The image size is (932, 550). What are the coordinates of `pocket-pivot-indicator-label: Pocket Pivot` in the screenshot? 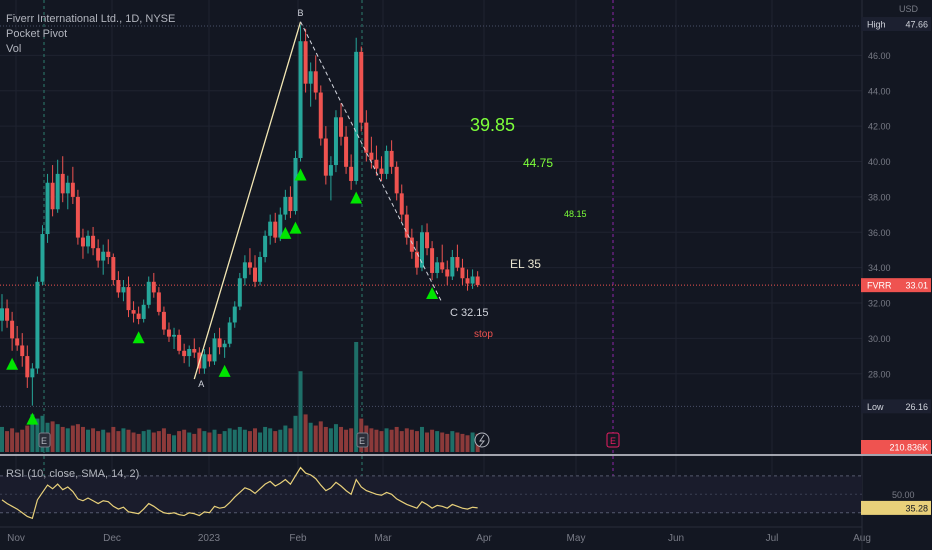 It's located at (37, 34).